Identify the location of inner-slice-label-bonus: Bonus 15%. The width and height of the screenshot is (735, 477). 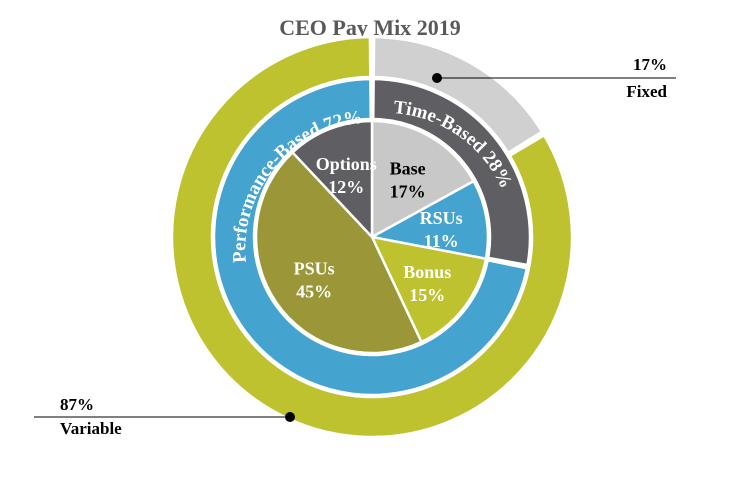
(427, 283).